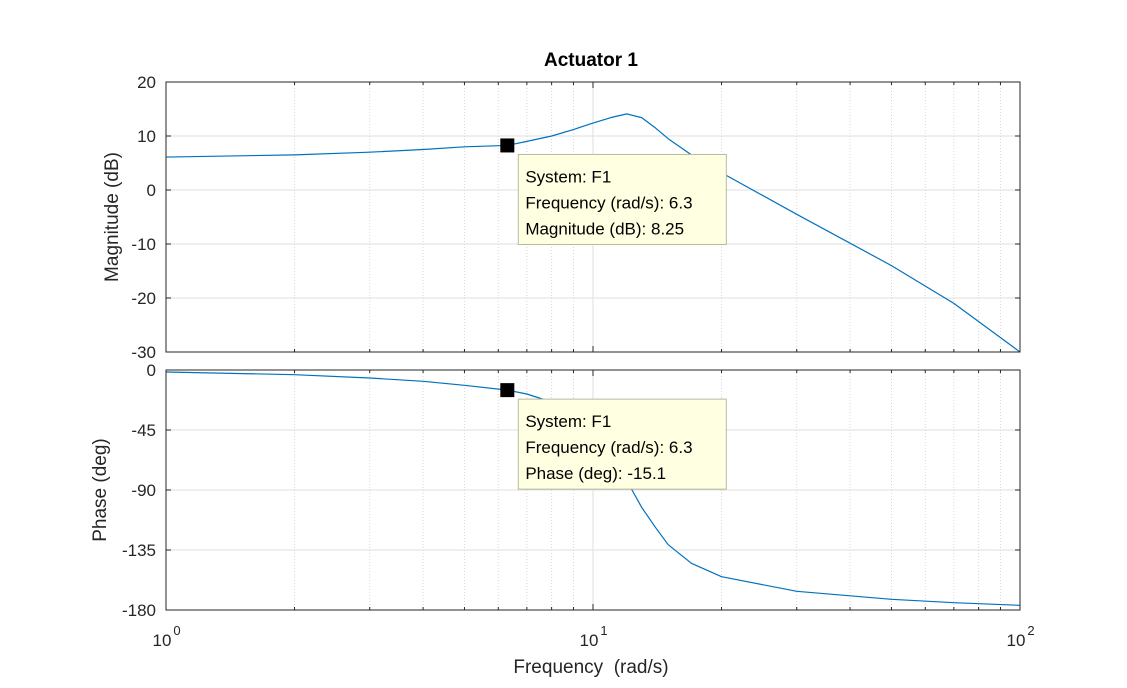 Image resolution: width=1127 pixels, height=688 pixels. What do you see at coordinates (568, 421) in the screenshot?
I see `phase-datatip-line: System: F1` at bounding box center [568, 421].